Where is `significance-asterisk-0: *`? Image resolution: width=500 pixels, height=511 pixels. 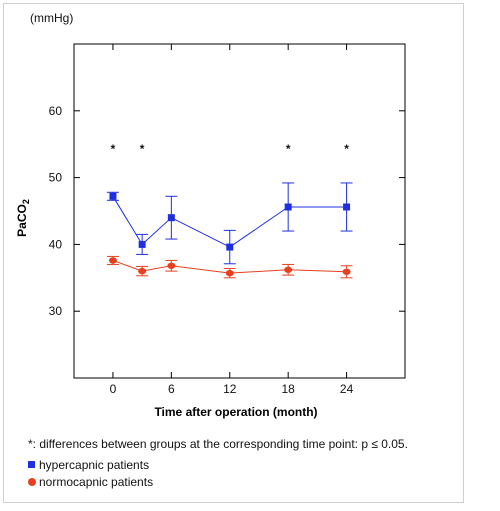 significance-asterisk-0: * is located at coordinates (113, 149).